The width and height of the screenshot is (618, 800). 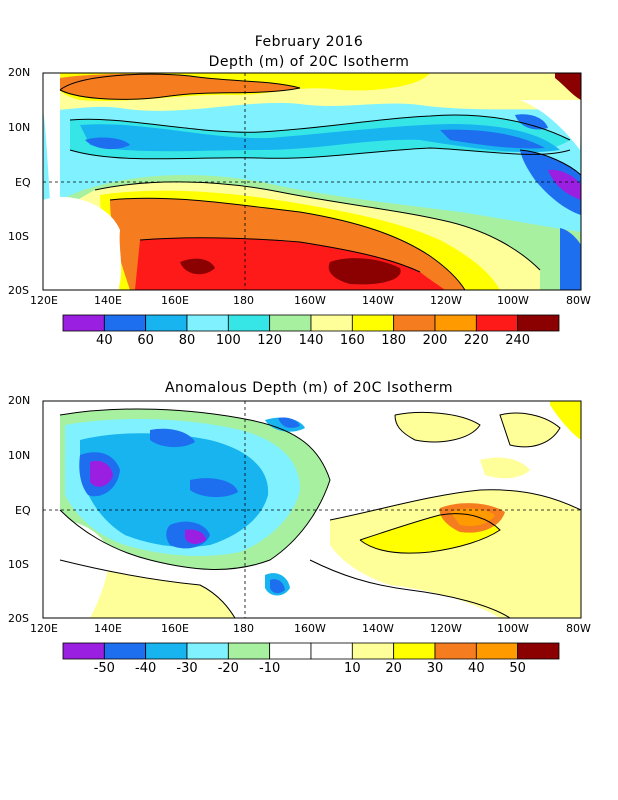 I want to click on lon-label-140w-anom: 140W, so click(x=378, y=628).